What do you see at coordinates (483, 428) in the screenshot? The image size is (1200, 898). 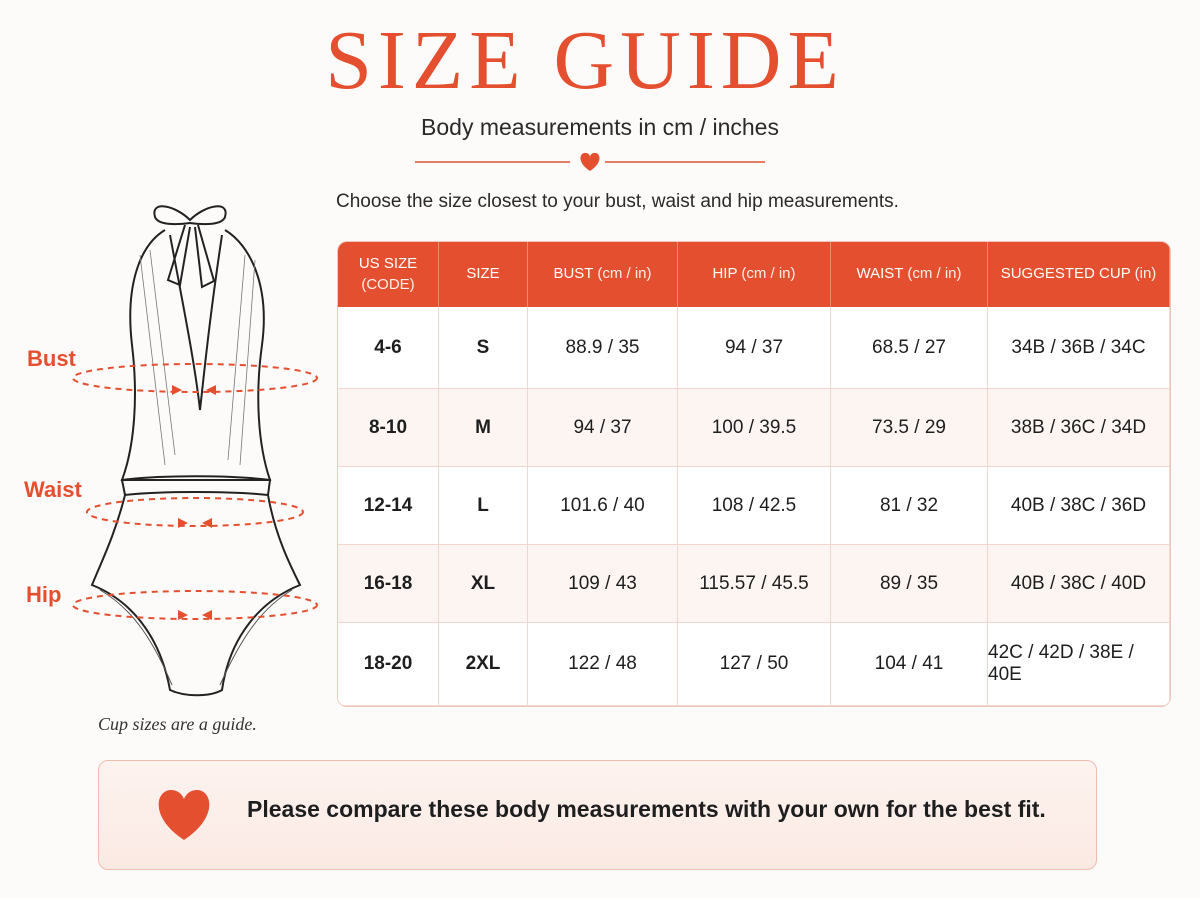 I see `table-cell: M` at bounding box center [483, 428].